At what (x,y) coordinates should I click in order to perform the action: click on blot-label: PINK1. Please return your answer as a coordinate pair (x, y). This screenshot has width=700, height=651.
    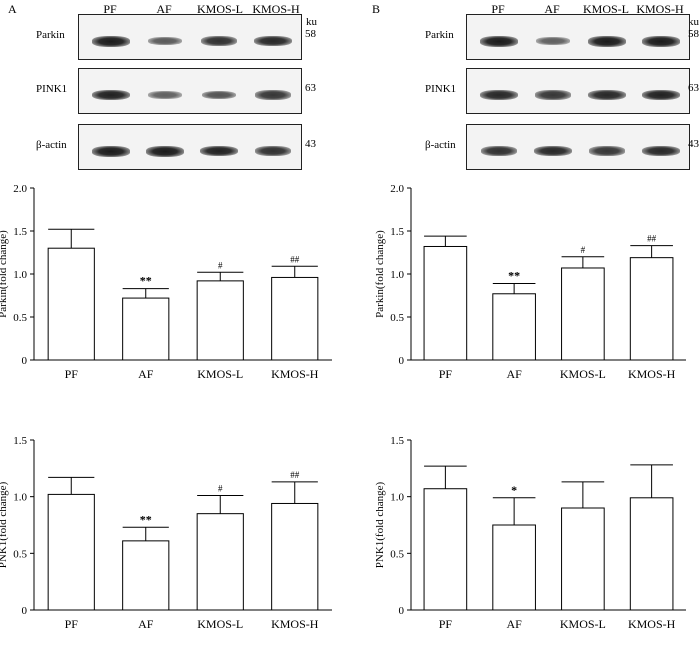
    Looking at the image, I should click on (441, 89).